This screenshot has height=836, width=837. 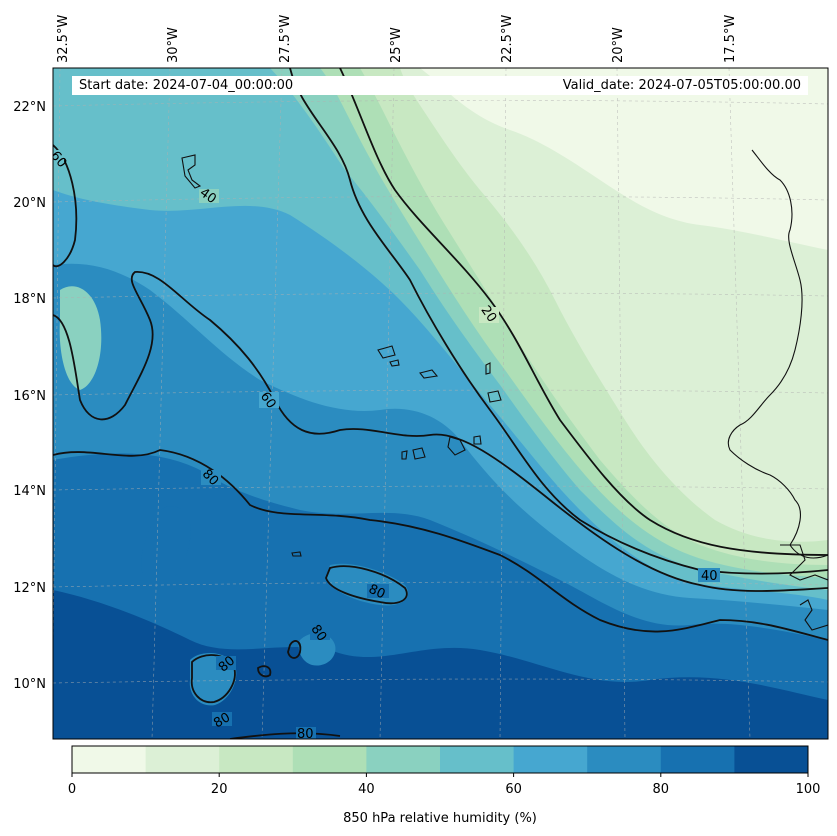 What do you see at coordinates (618, 45) in the screenshot?
I see `longitude-label: 20°W` at bounding box center [618, 45].